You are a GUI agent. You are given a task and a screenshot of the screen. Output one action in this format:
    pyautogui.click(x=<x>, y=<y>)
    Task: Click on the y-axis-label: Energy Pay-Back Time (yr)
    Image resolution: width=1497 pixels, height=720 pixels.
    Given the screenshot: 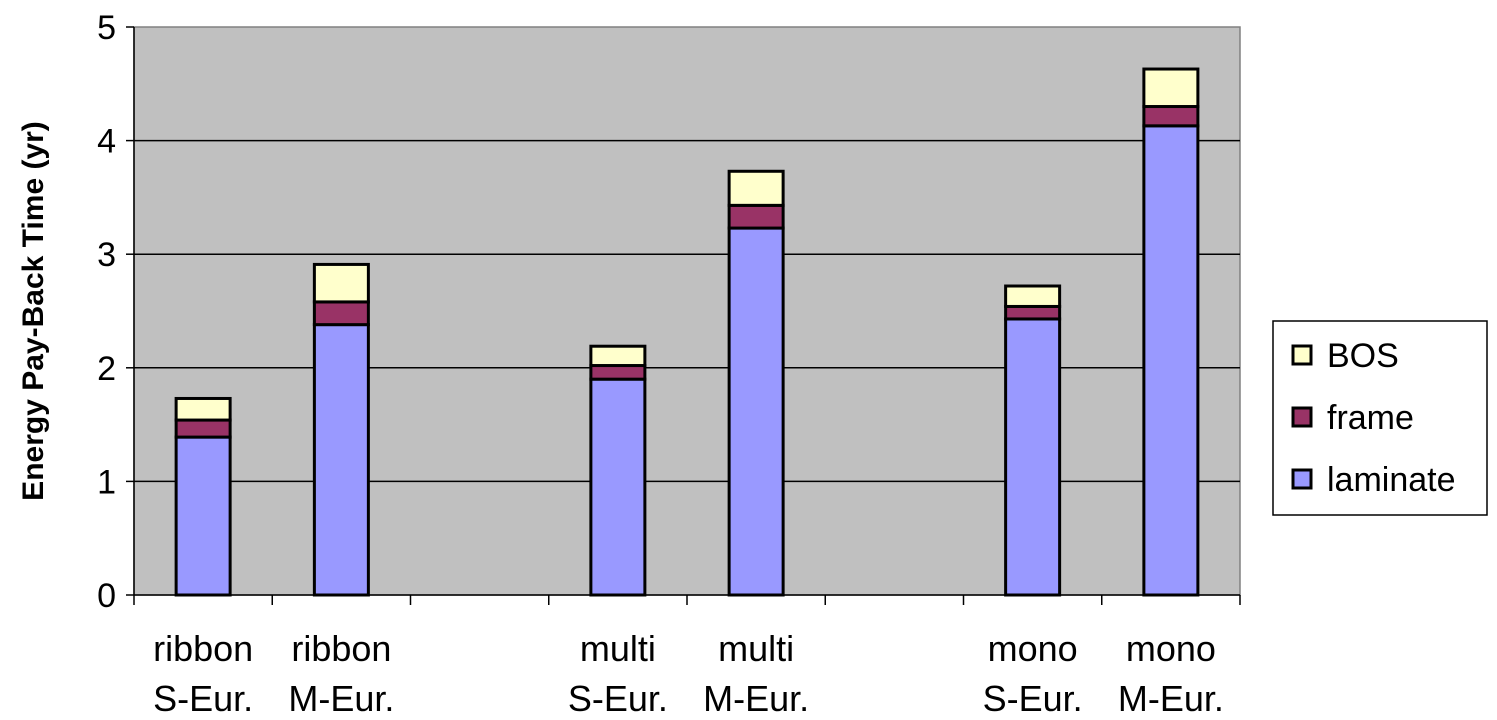 What is the action you would take?
    pyautogui.click(x=33, y=311)
    